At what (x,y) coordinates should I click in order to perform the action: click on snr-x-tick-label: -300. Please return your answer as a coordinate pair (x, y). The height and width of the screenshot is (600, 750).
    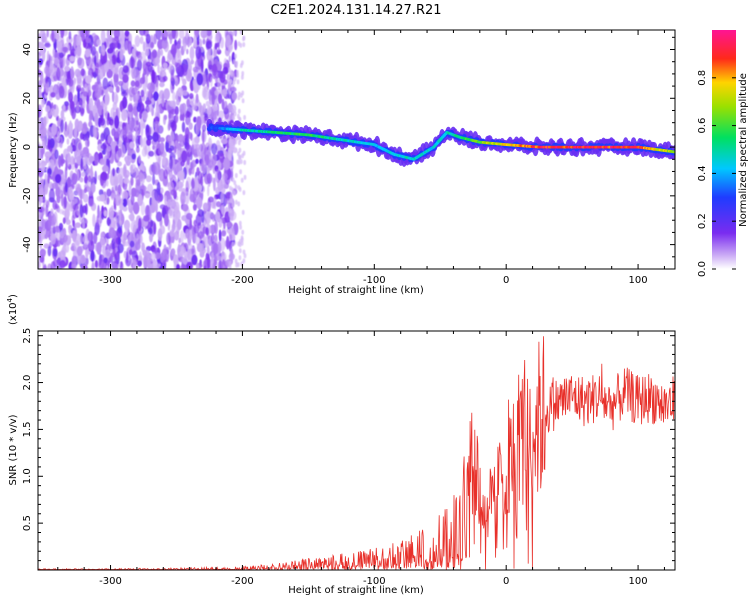
    Looking at the image, I should click on (110, 581).